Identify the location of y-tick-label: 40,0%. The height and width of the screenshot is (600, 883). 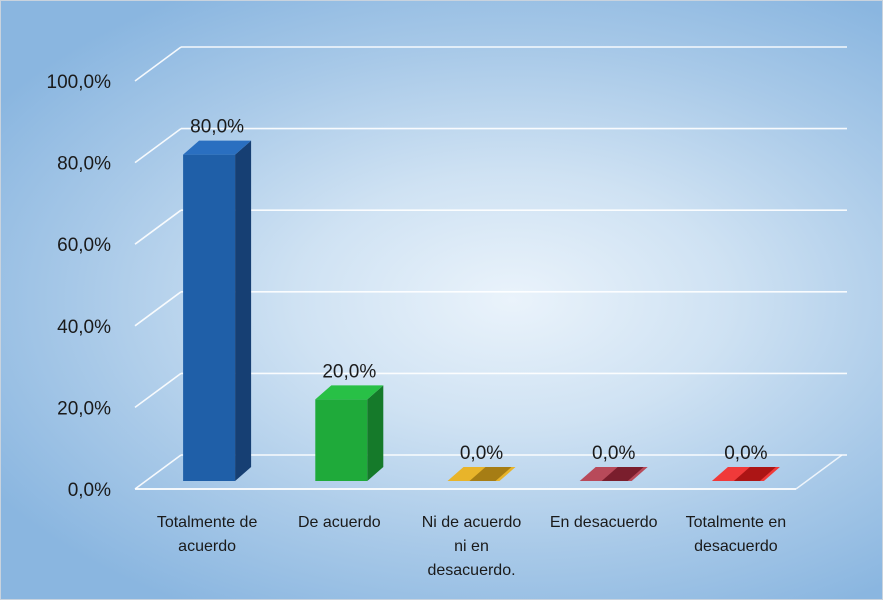
(84, 327).